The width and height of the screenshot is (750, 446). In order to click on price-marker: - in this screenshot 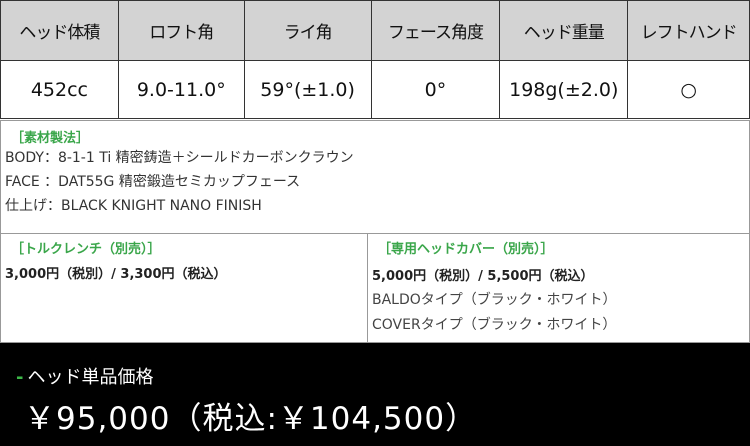, I will do `click(20, 377)`.